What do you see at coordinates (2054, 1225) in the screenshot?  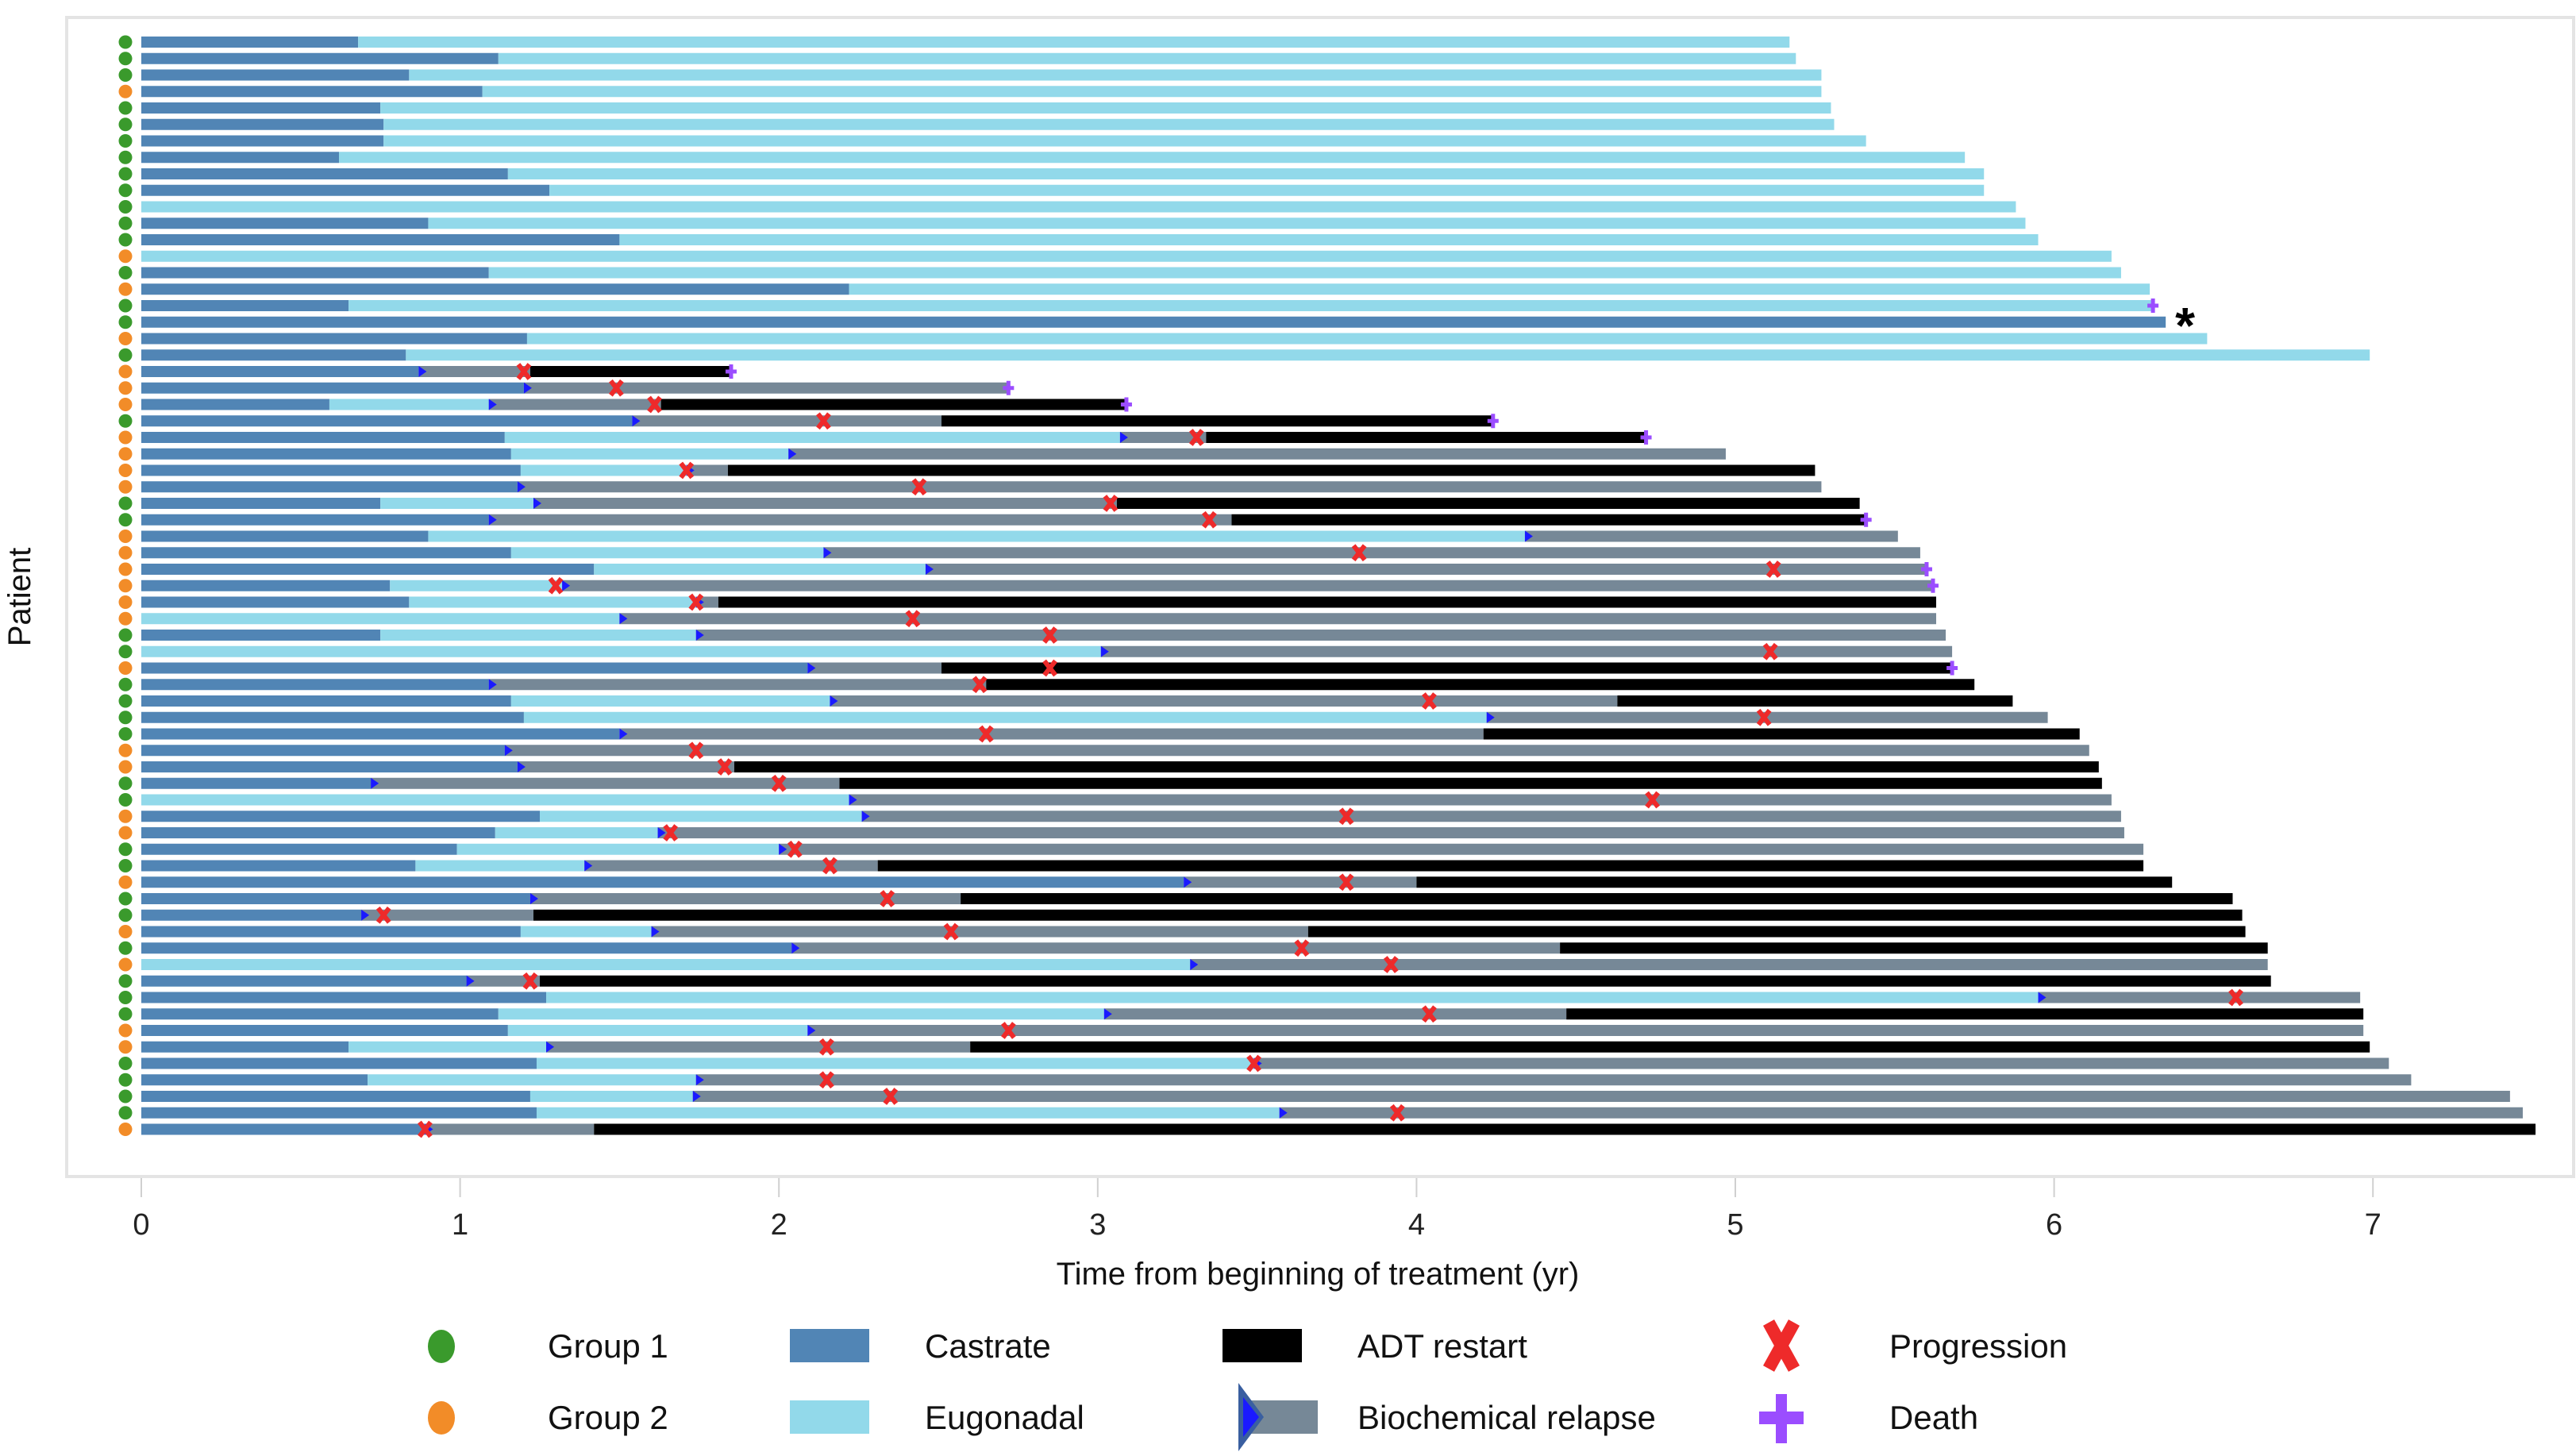 I see `x-tick-label: 6` at bounding box center [2054, 1225].